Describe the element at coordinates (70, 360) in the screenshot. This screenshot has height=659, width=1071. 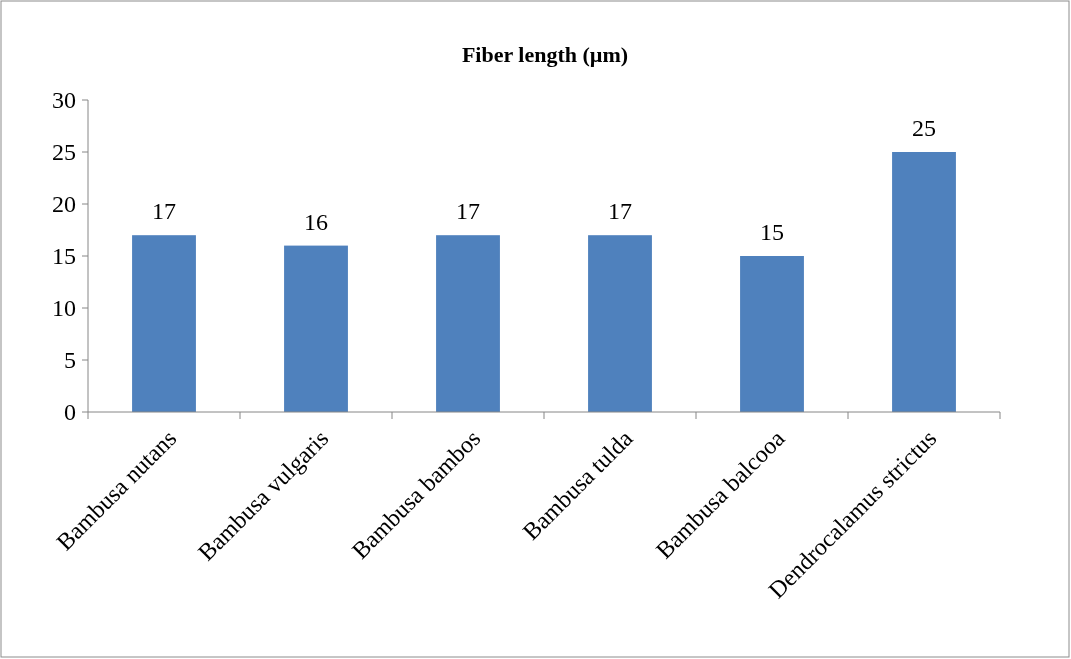
I see `y-tick-label: 5` at that location.